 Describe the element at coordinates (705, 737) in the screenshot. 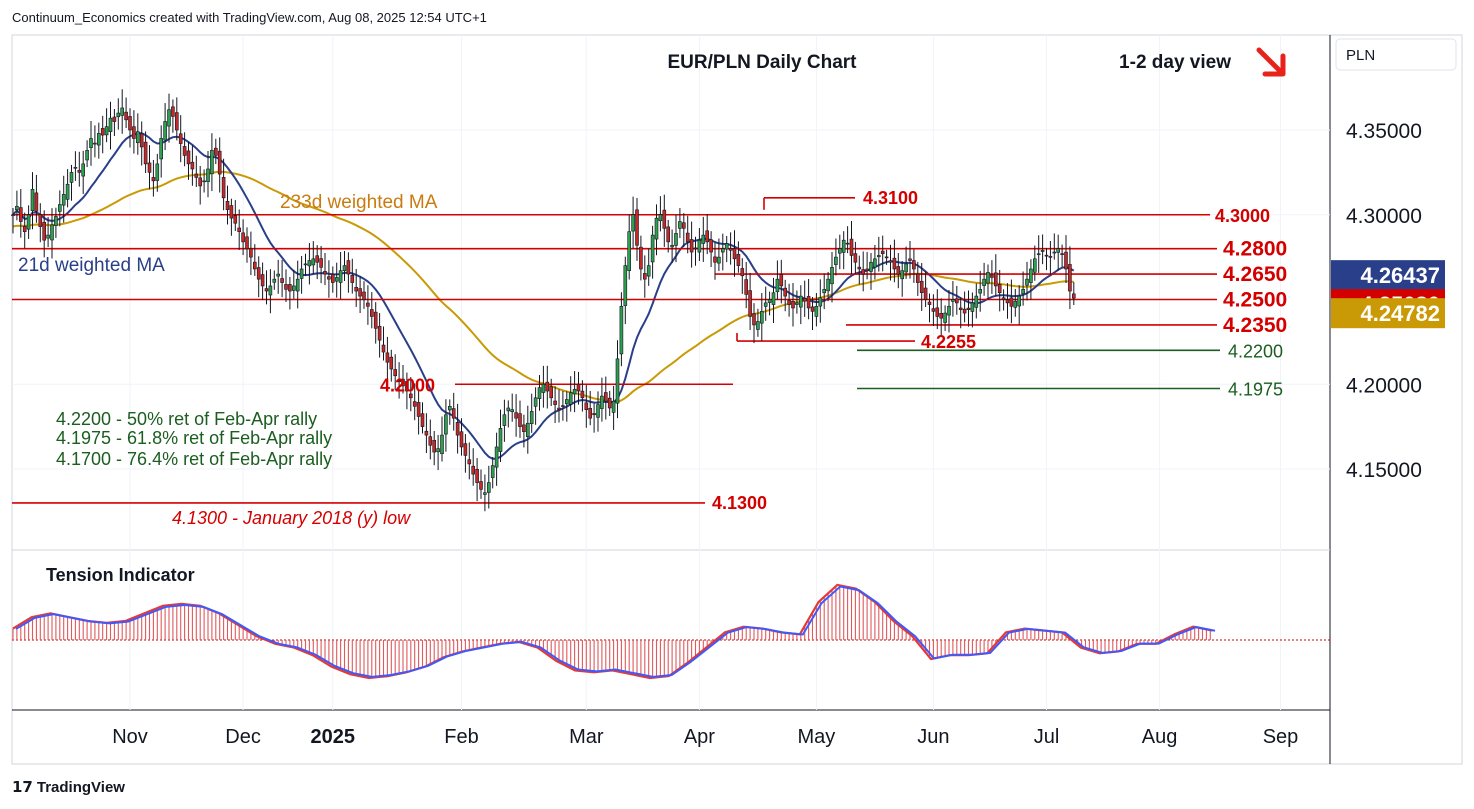

I see `time-axis: Nov Dec 2025 Feb Mar Apr May Jun Jul Aug Sep` at that location.